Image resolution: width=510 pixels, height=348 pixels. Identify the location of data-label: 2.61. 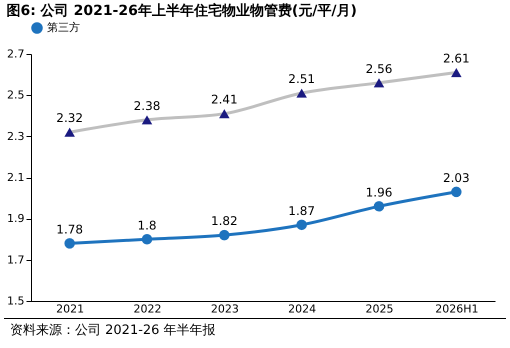
(456, 59).